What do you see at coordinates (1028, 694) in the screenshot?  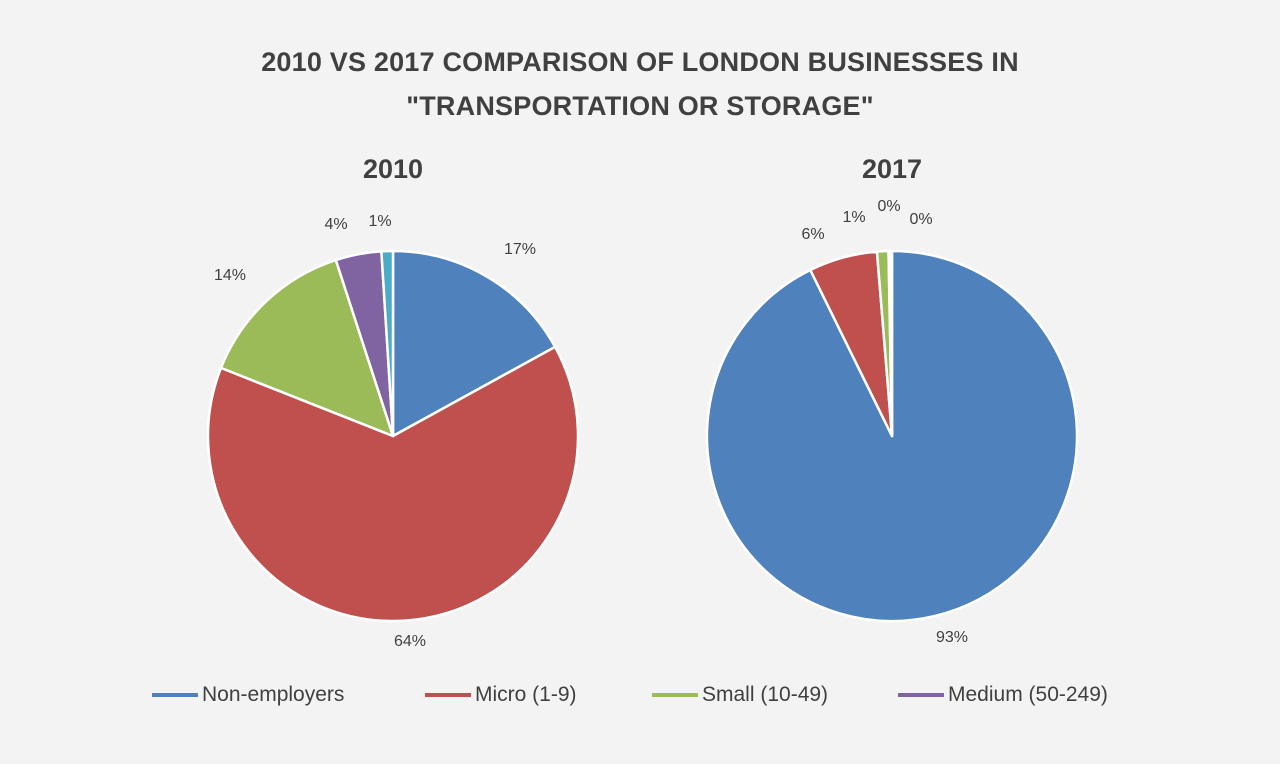 I see `legend-label-medium: Medium (50-249)` at bounding box center [1028, 694].